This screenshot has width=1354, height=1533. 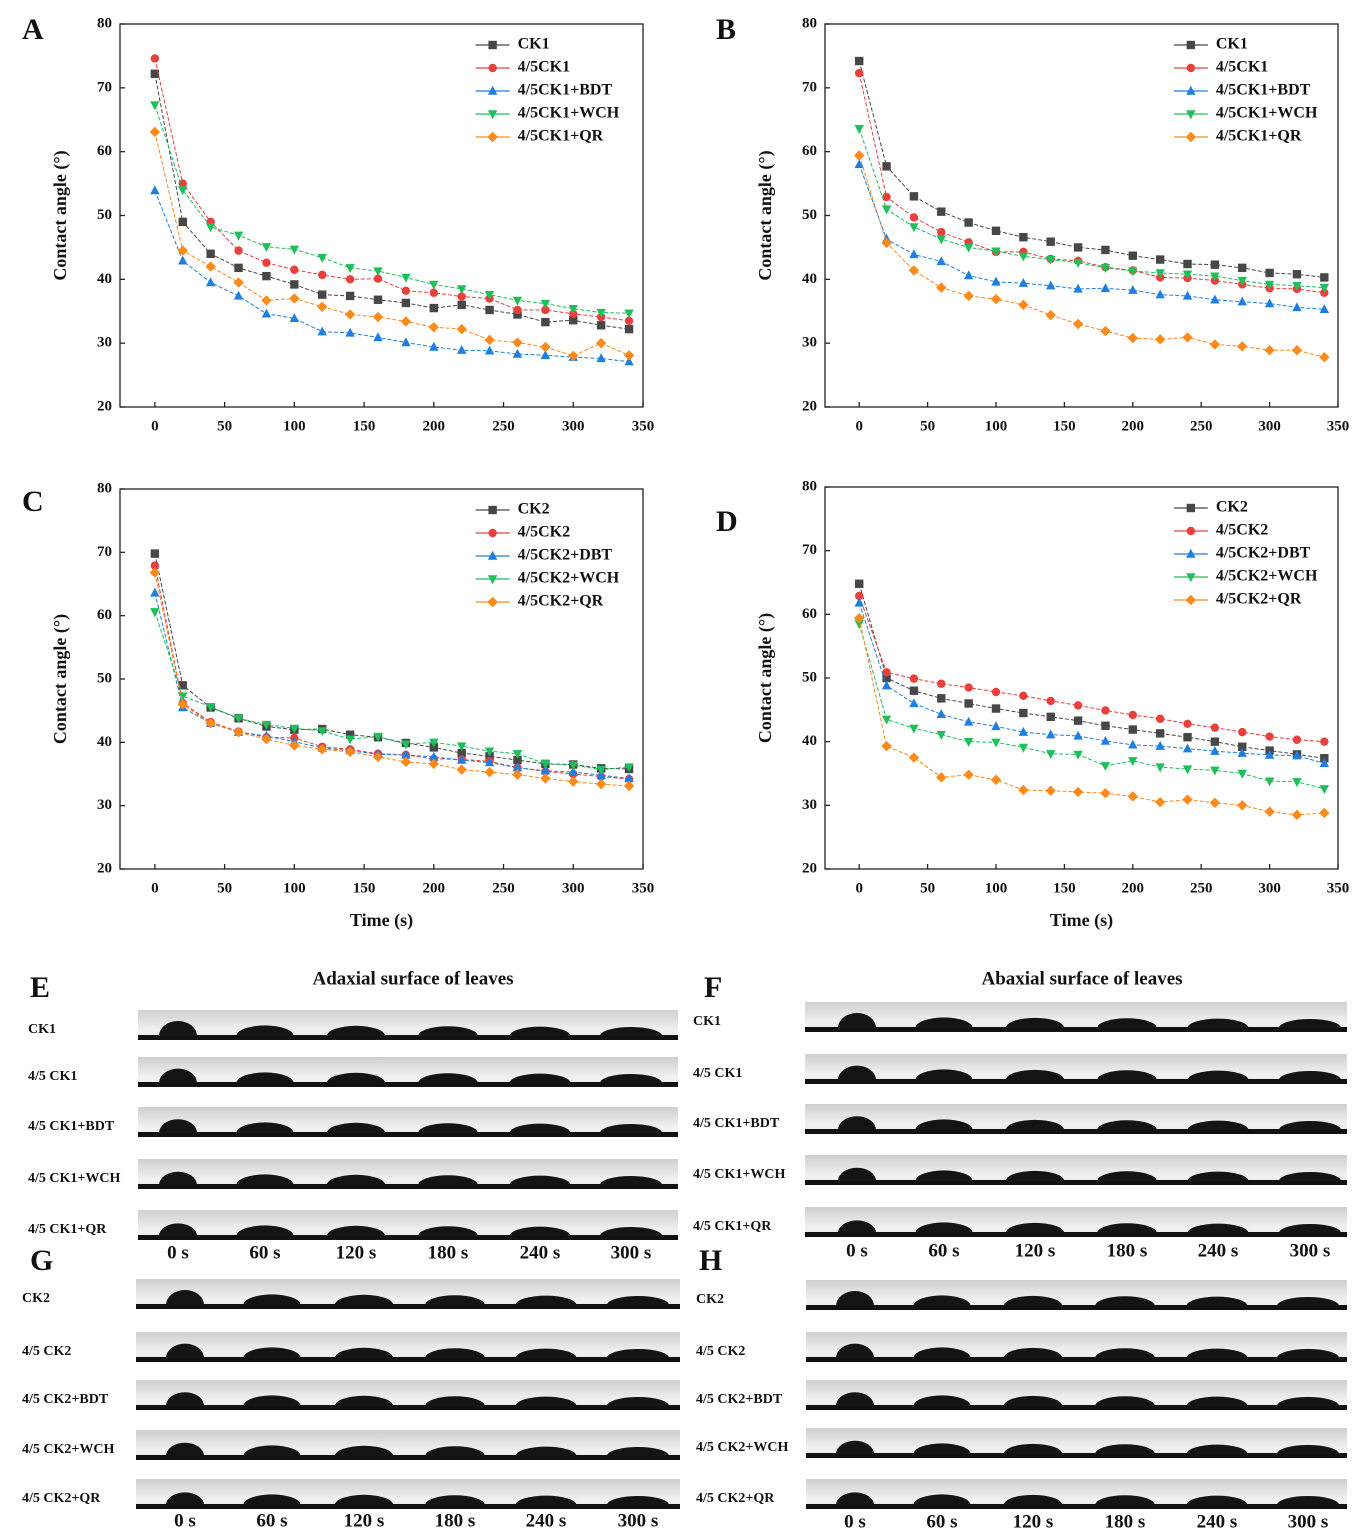 I want to click on y-tick-label: 20, so click(x=809, y=406).